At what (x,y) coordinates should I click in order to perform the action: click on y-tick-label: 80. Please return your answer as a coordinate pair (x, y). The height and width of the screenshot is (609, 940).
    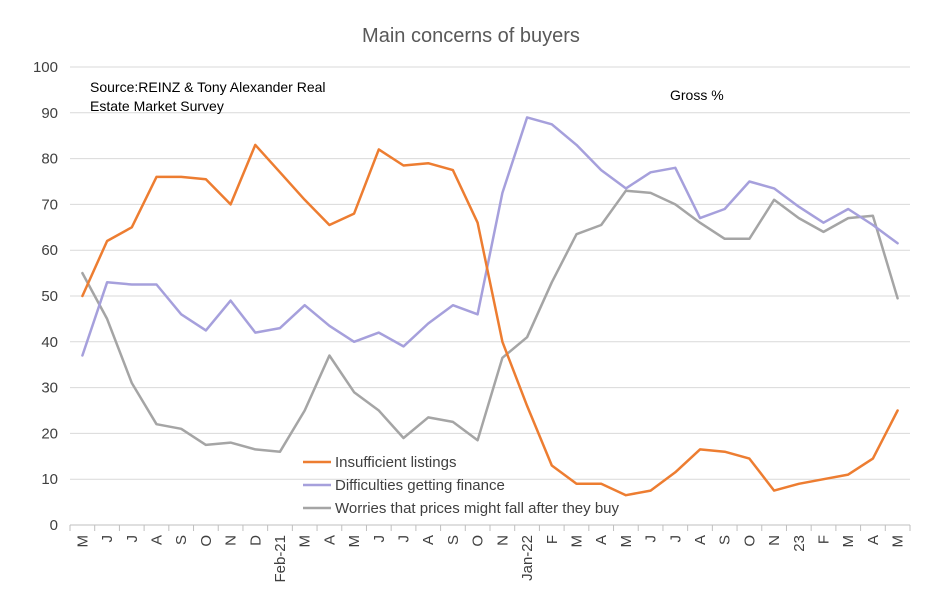
    Looking at the image, I should click on (49, 159).